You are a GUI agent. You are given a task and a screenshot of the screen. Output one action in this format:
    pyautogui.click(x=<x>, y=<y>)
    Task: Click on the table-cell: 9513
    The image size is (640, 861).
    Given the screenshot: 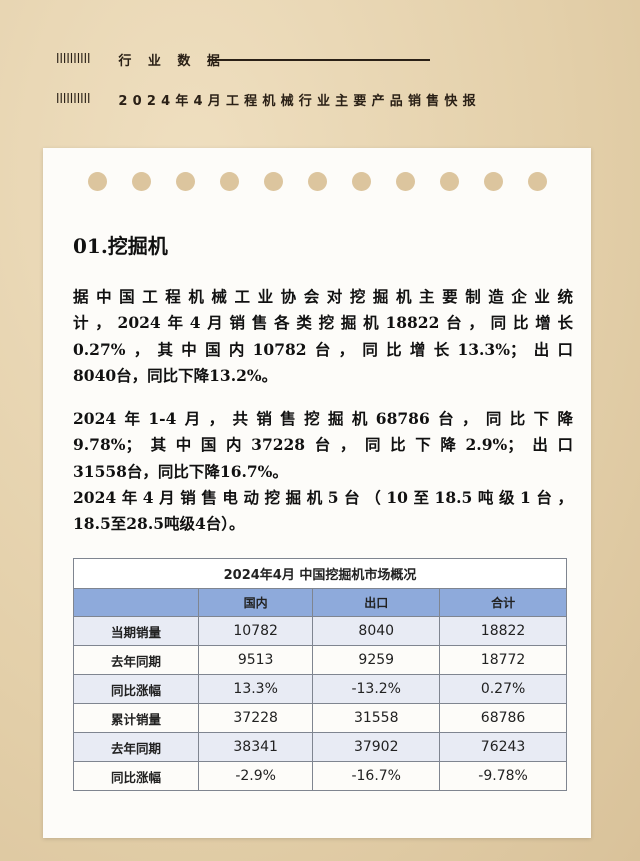 What is the action you would take?
    pyautogui.click(x=255, y=660)
    